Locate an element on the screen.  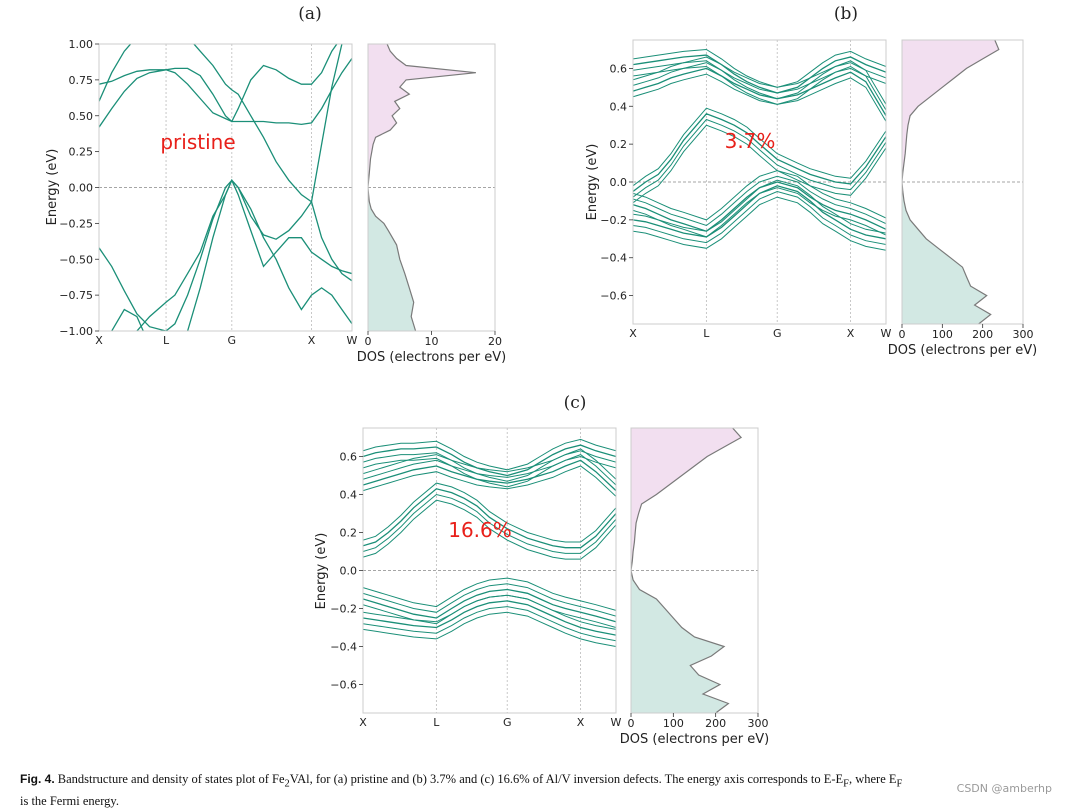
y-tick-label: −0.50 is located at coordinates (76, 259).